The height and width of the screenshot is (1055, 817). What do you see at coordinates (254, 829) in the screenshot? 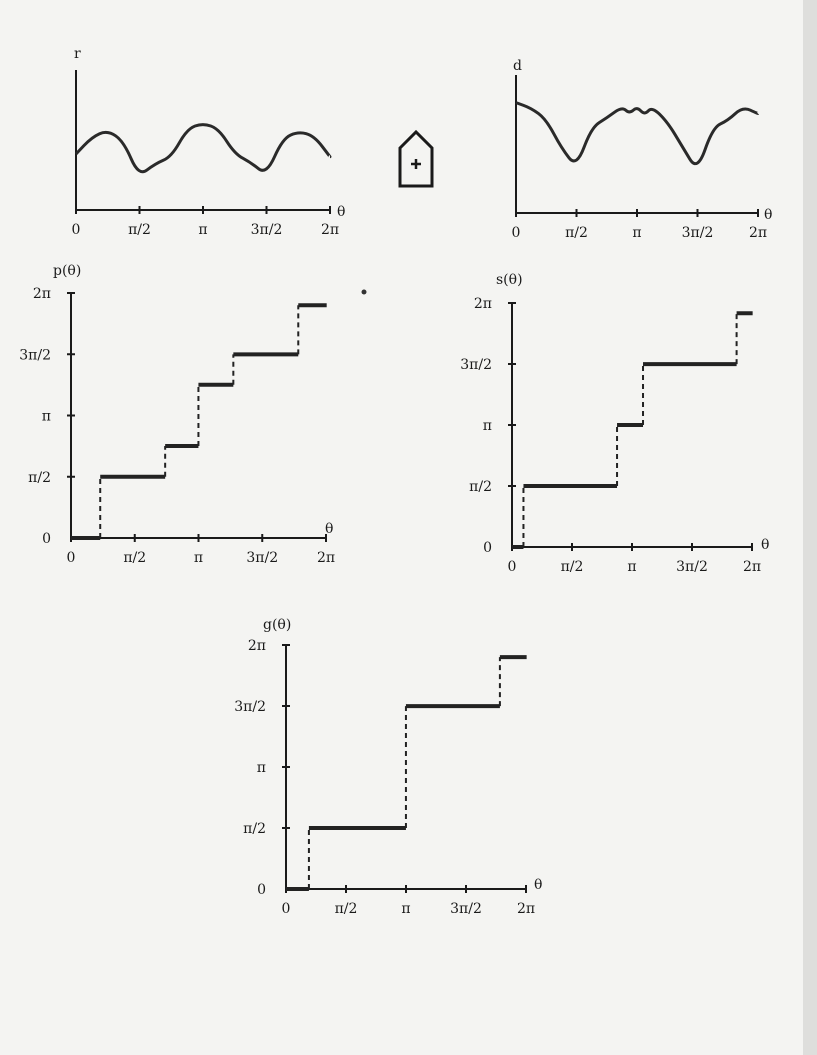
I see `chart-g-y-tick-label: π/2` at bounding box center [254, 829].